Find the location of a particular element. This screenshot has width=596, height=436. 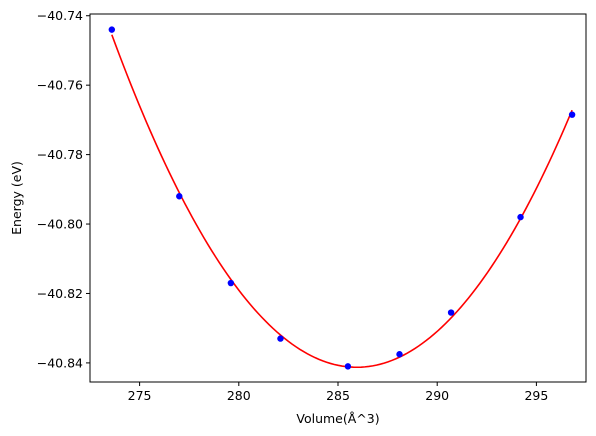

y-tick-label: −40.78 is located at coordinates (60, 154).